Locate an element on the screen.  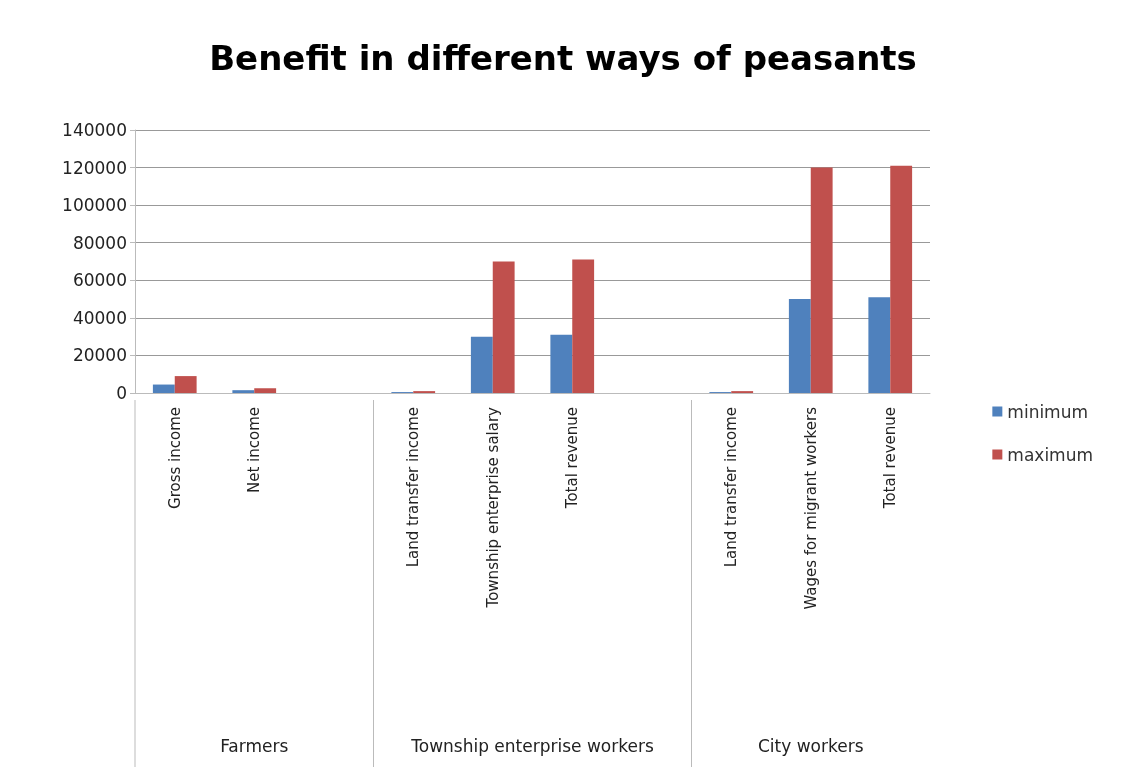
x-tick-label: Township enterprise salary is located at coordinates (492, 507).